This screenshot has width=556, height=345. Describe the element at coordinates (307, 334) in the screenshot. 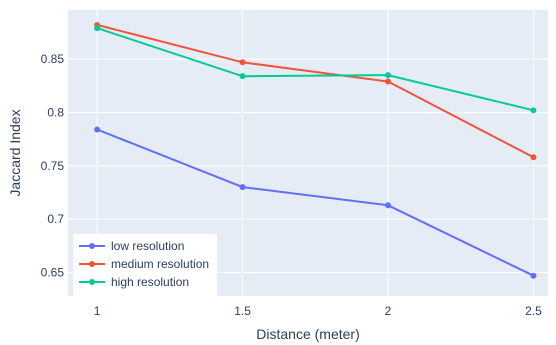

I see `x-axis-title: Distance (meter)` at that location.